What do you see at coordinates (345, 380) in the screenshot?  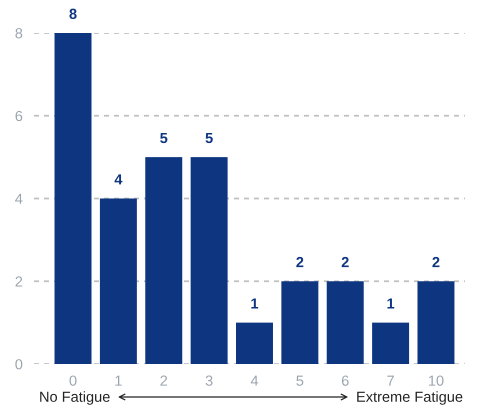 I see `x-tick-label: 6` at bounding box center [345, 380].